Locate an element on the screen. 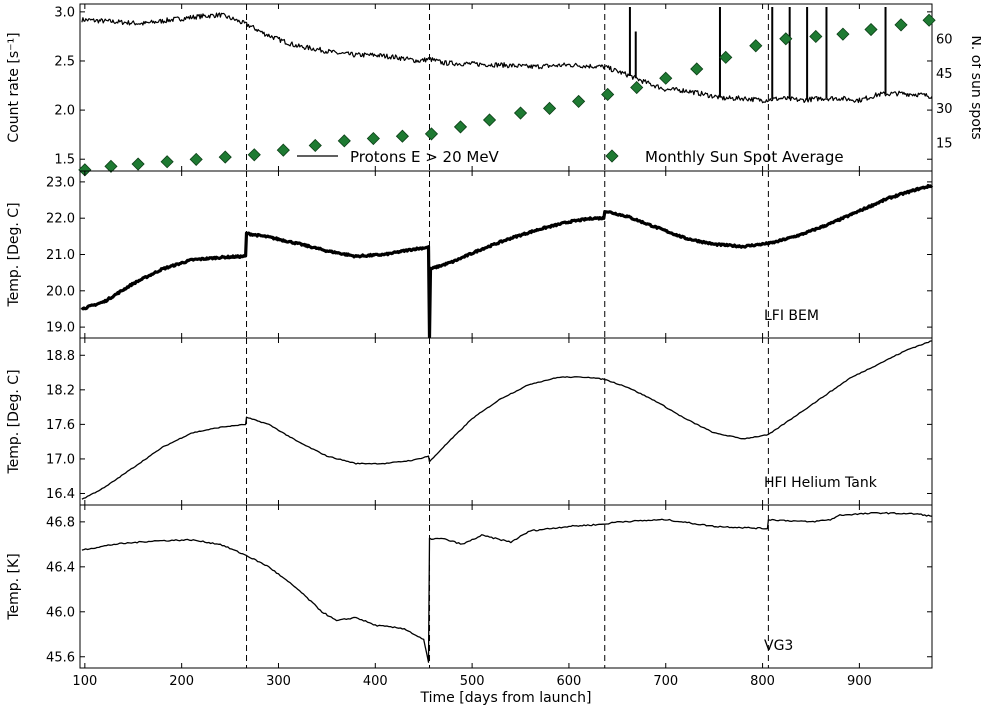 This screenshot has height=714, width=981. right-y-tick-label: 45 is located at coordinates (944, 74).